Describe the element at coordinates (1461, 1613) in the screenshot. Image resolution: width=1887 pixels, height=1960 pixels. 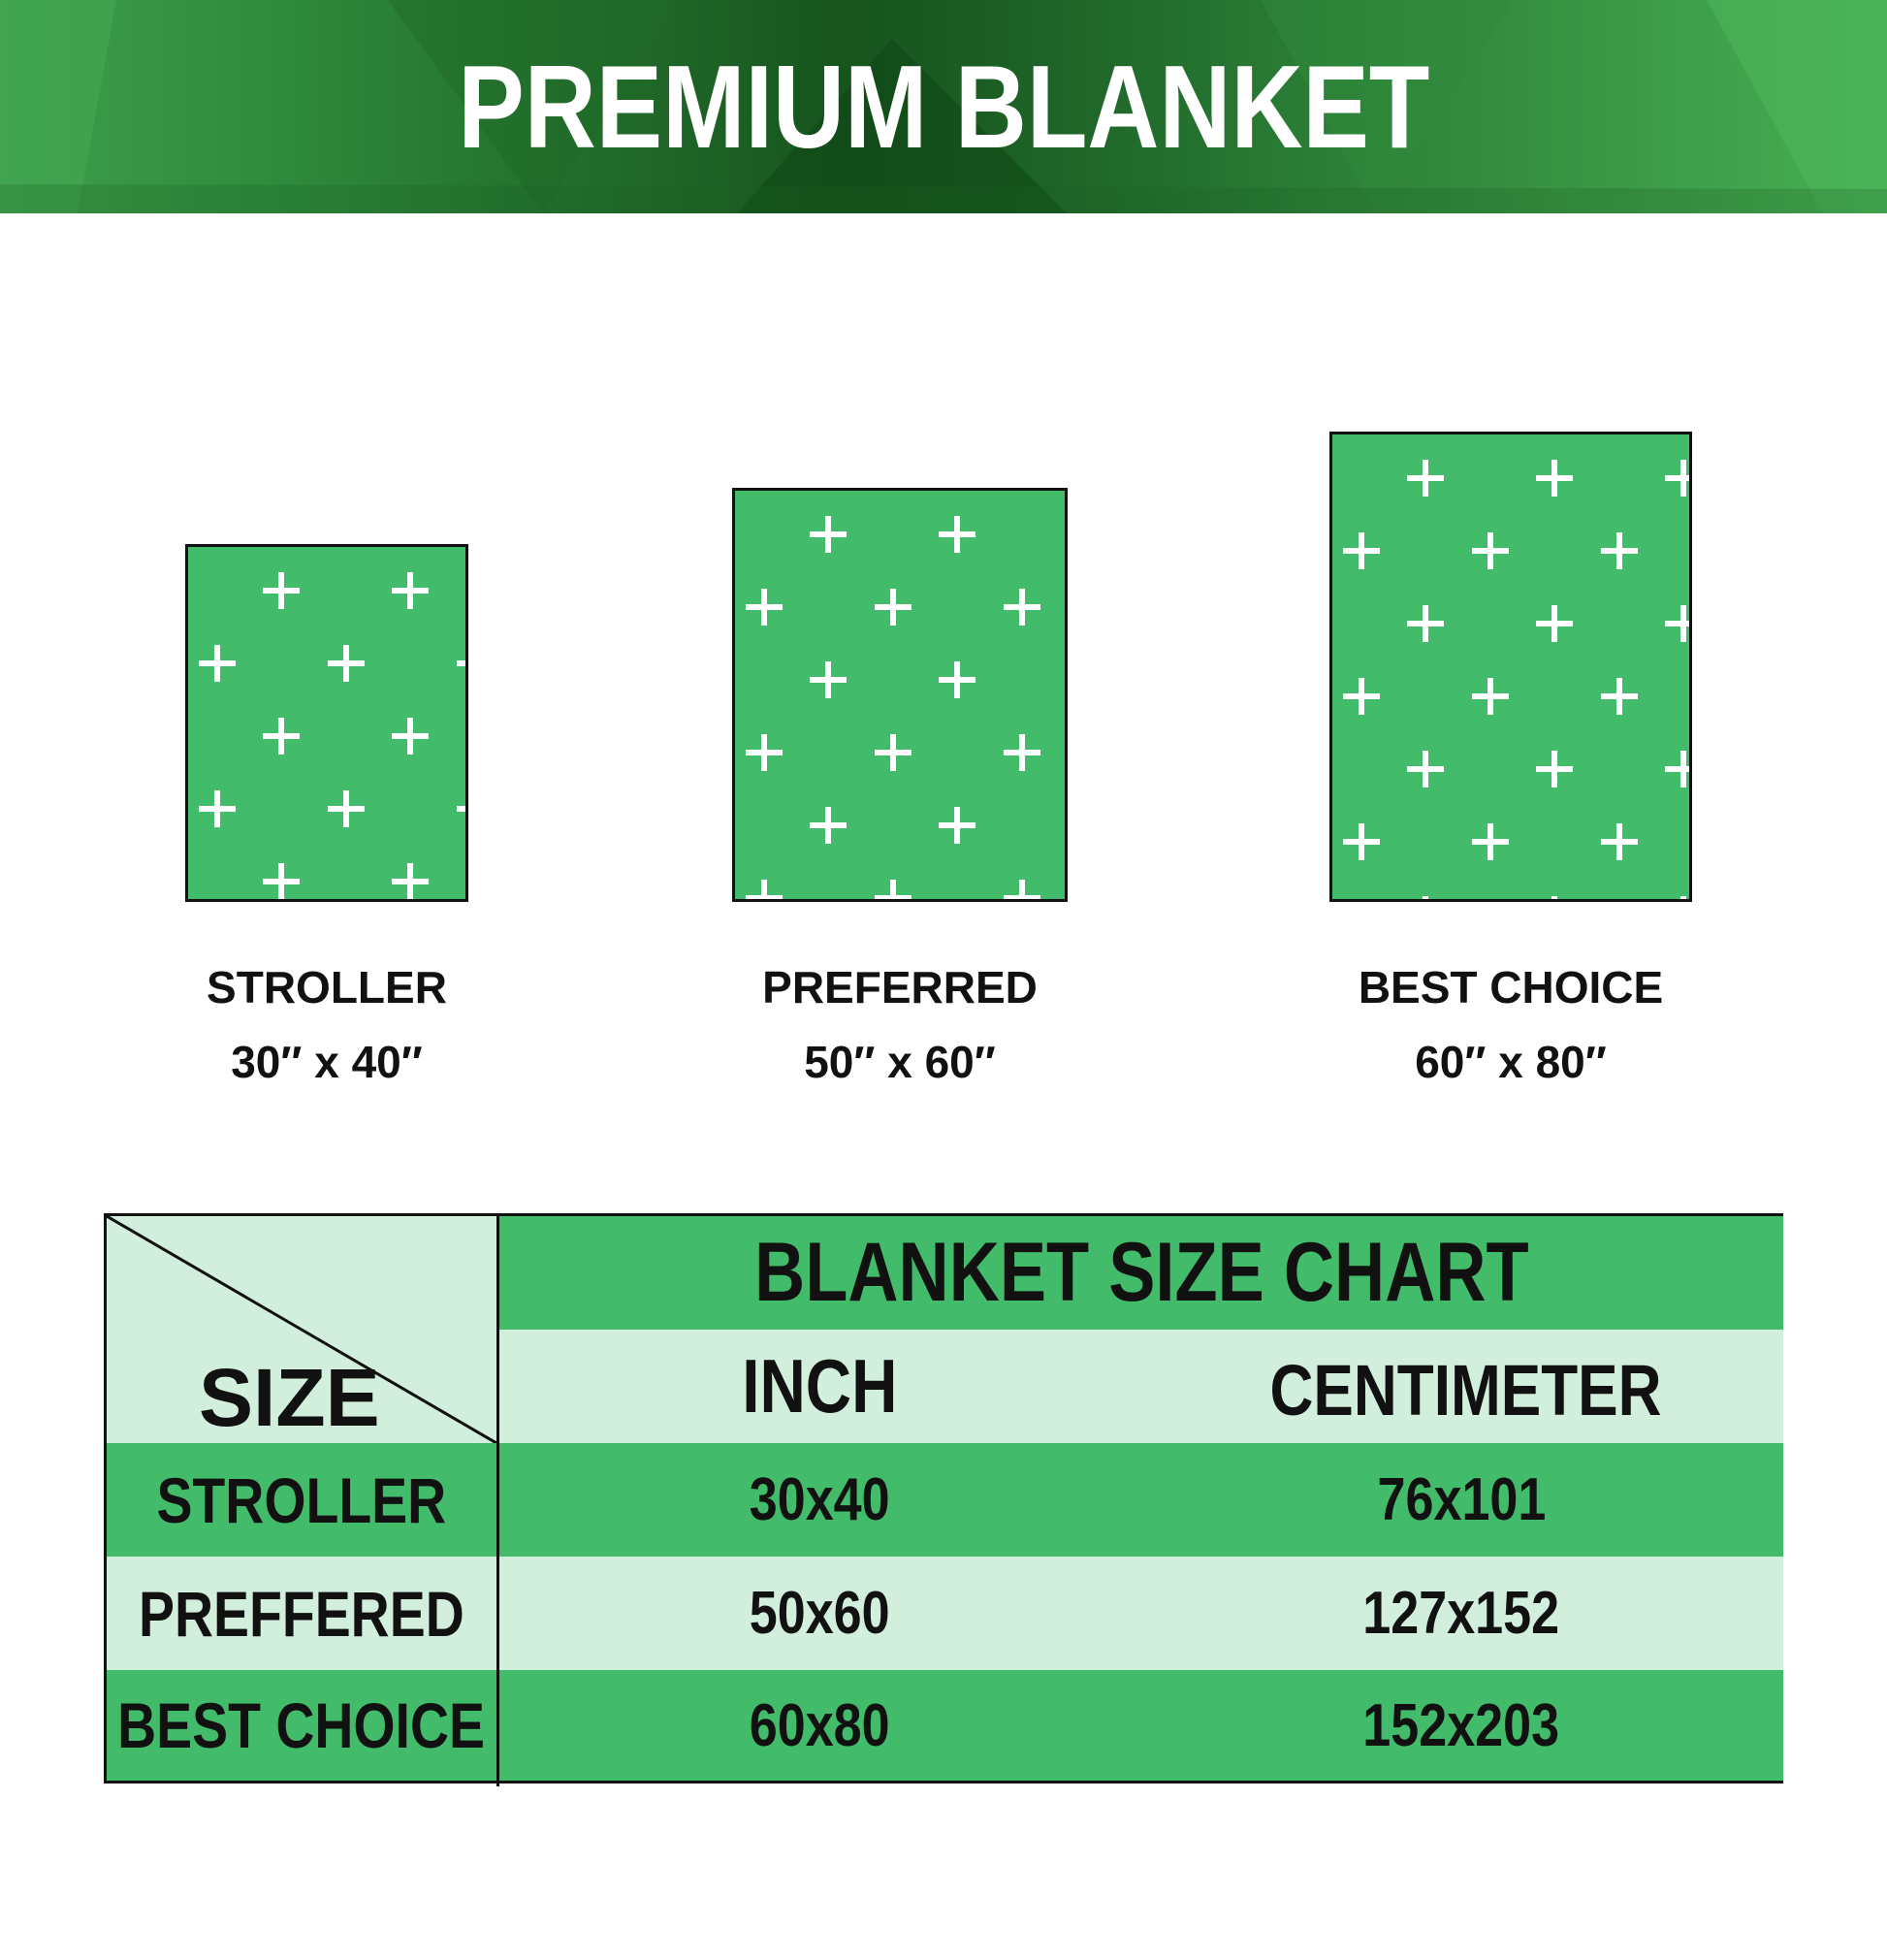
I see `table-cell-cm: 127x152` at that location.